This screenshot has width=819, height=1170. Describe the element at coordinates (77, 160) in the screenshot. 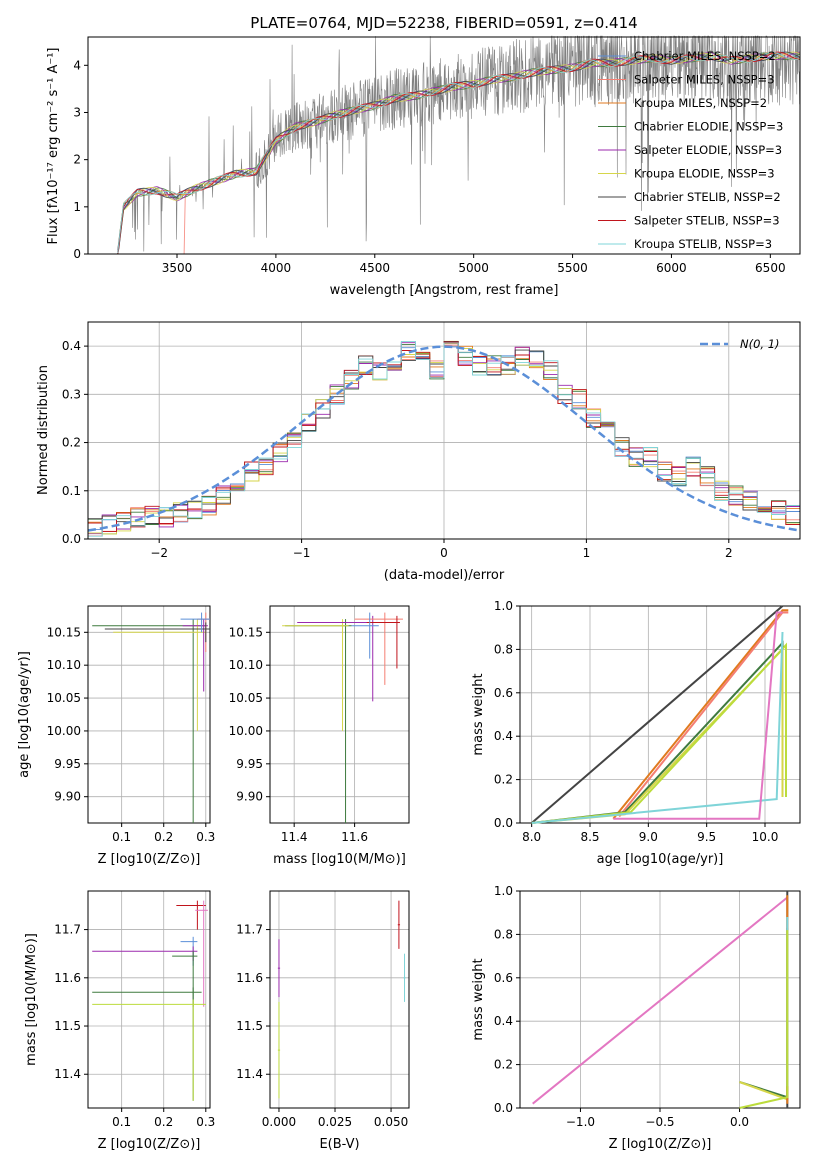

I see `y-tick-label: 2` at that location.